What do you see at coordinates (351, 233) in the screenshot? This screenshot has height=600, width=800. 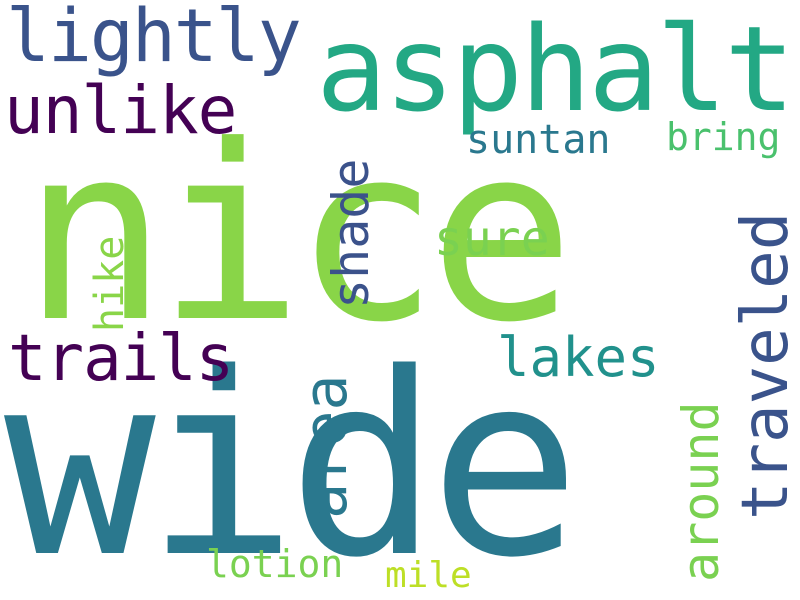 I see `word-shade: shade` at bounding box center [351, 233].